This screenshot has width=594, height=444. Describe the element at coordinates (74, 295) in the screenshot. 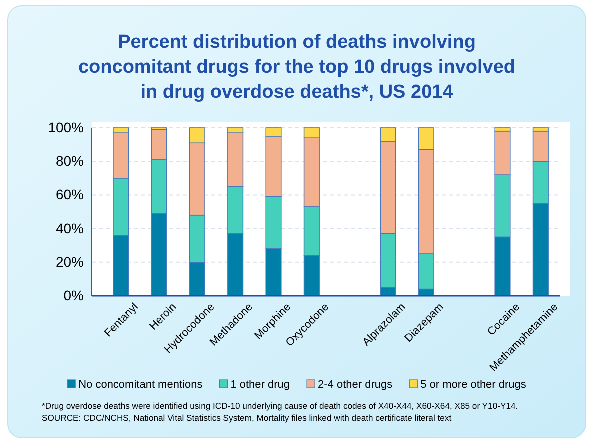

I see `y-tick-label: 0%` at that location.